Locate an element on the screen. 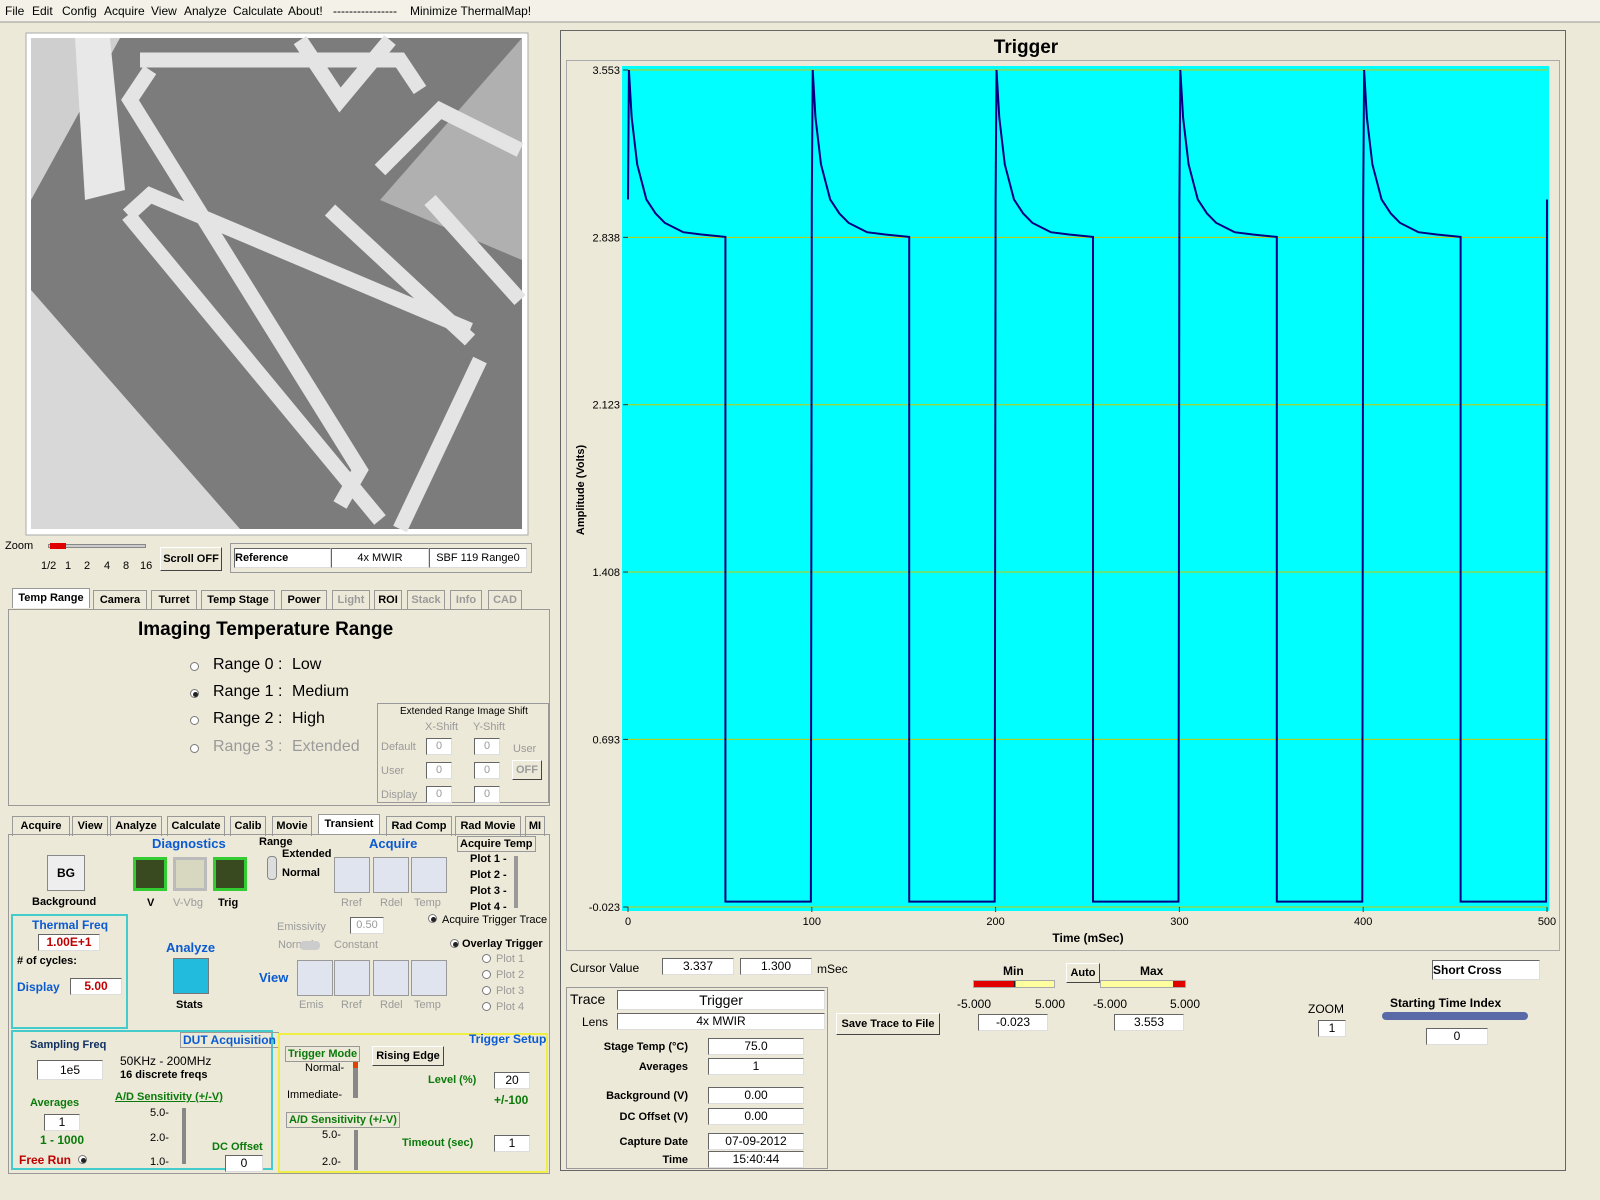  tab: Rad Comp is located at coordinates (419, 826).